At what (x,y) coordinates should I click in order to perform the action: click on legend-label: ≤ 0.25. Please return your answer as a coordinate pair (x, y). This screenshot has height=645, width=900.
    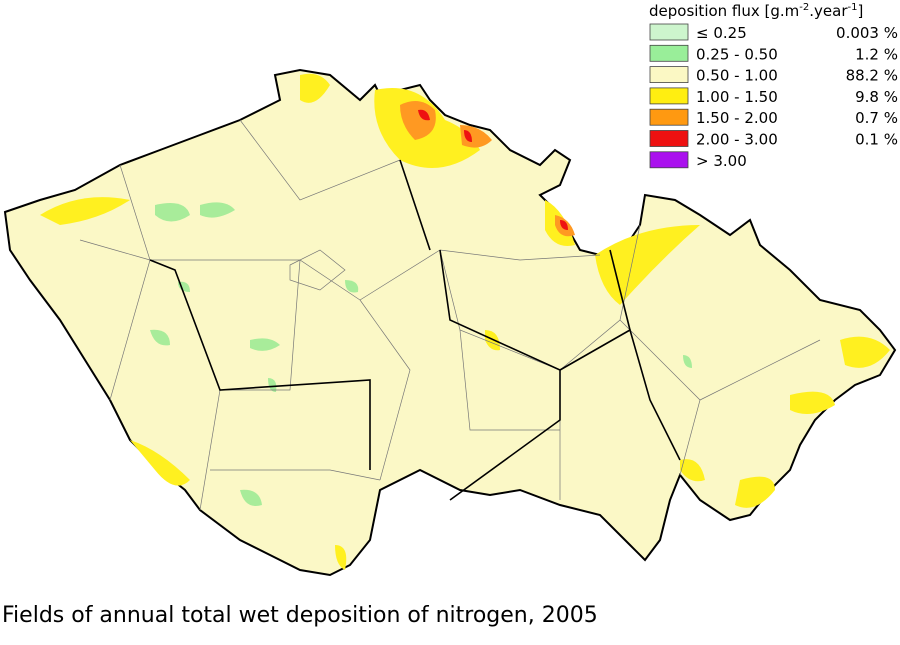
    Looking at the image, I should click on (721, 33).